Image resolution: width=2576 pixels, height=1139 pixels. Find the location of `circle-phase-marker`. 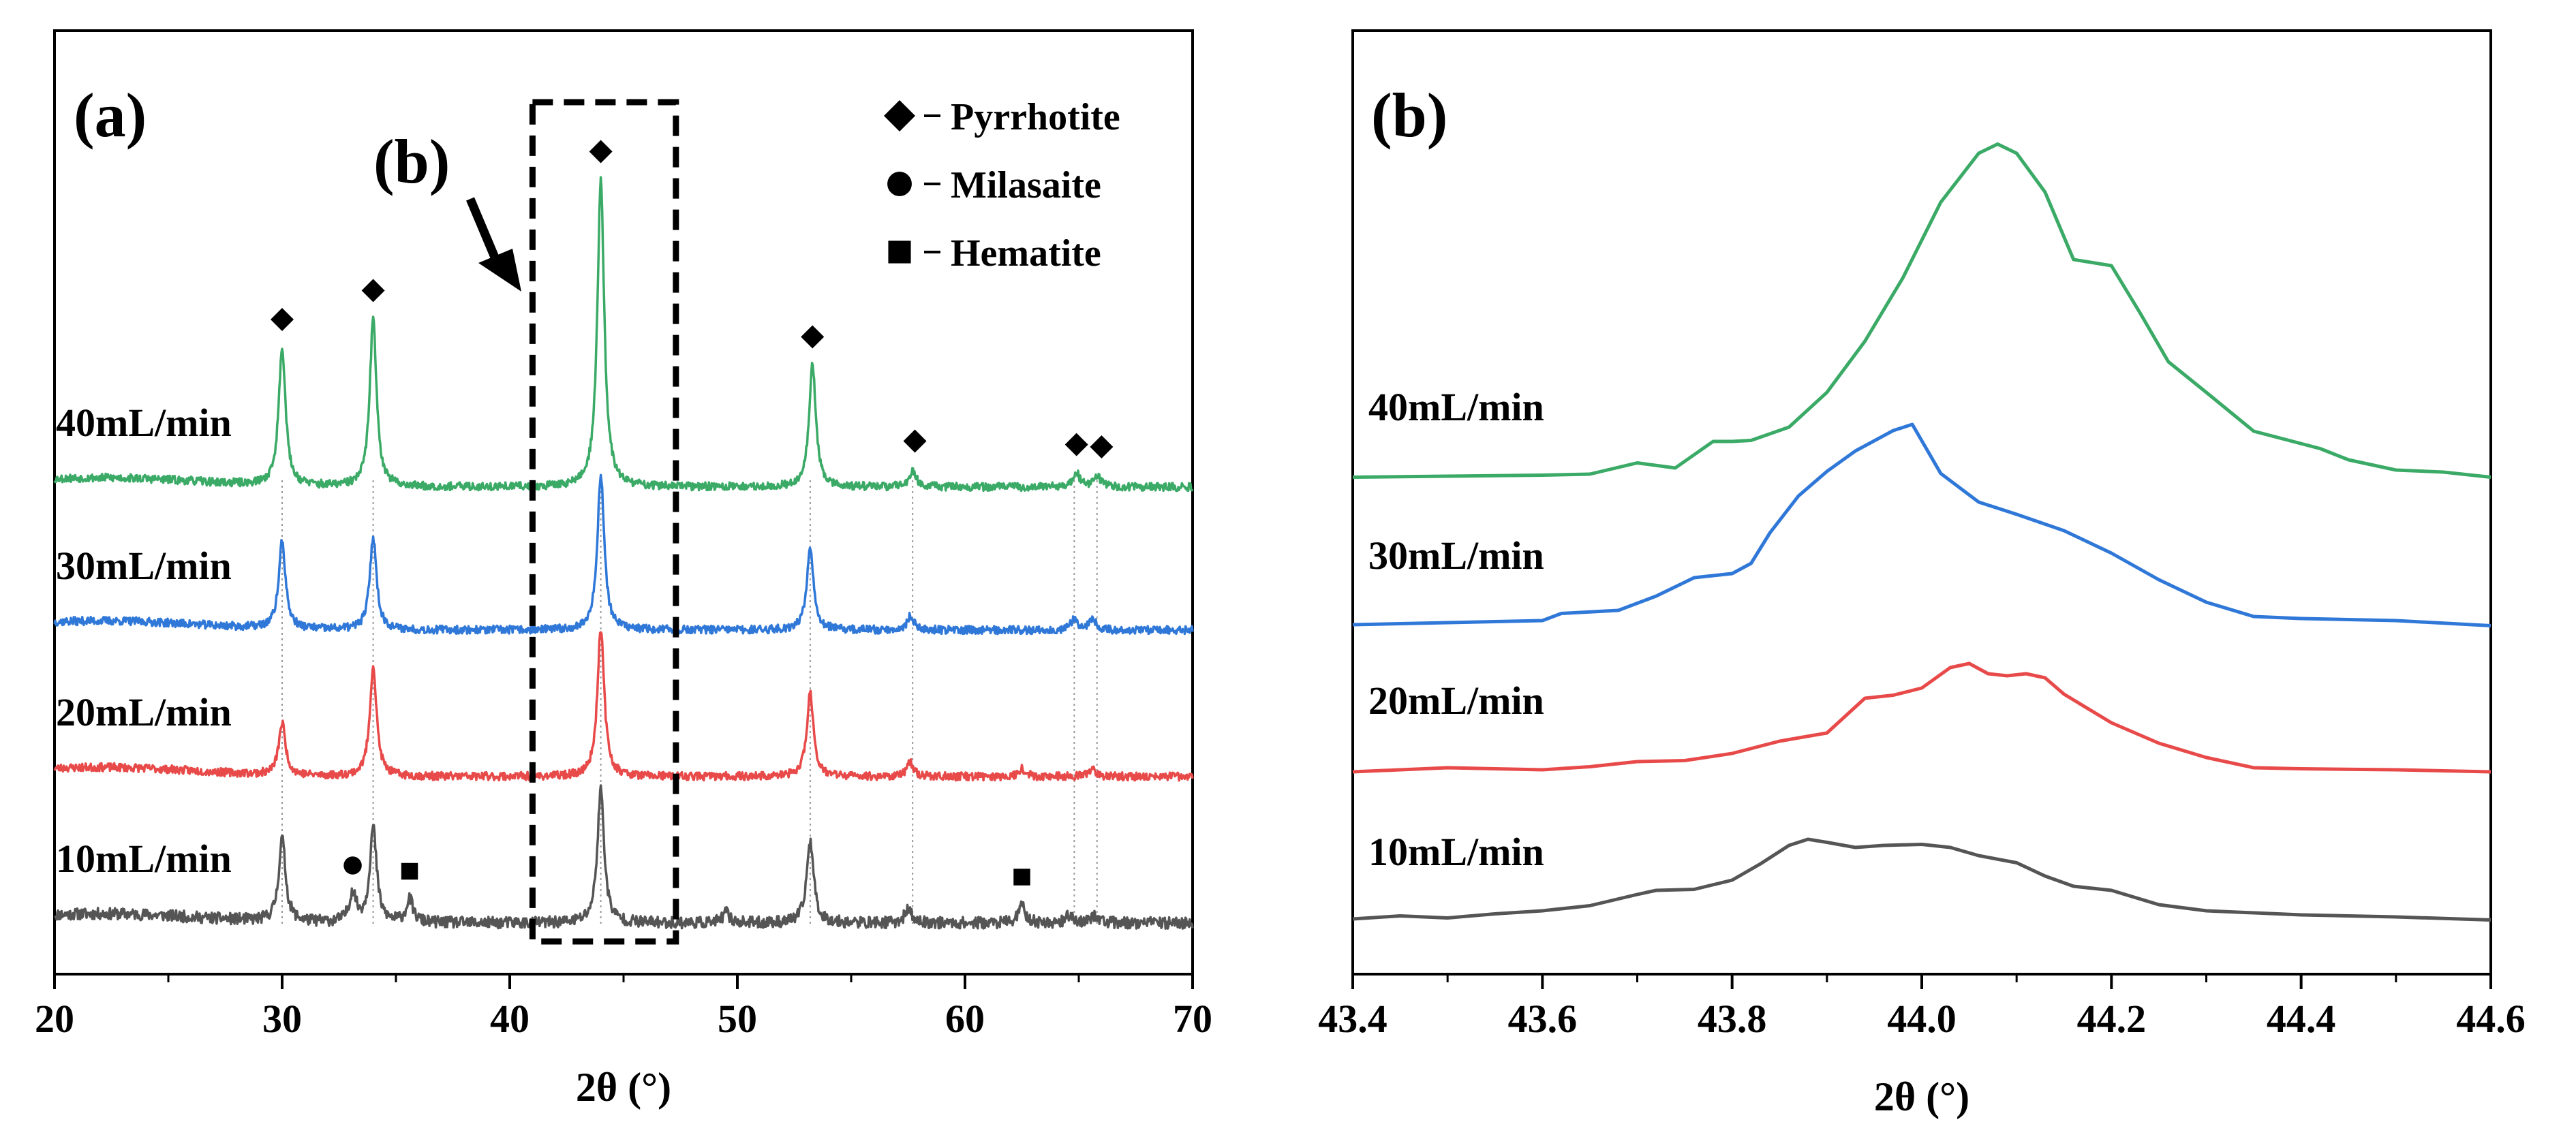

circle-phase-marker is located at coordinates (352, 866).